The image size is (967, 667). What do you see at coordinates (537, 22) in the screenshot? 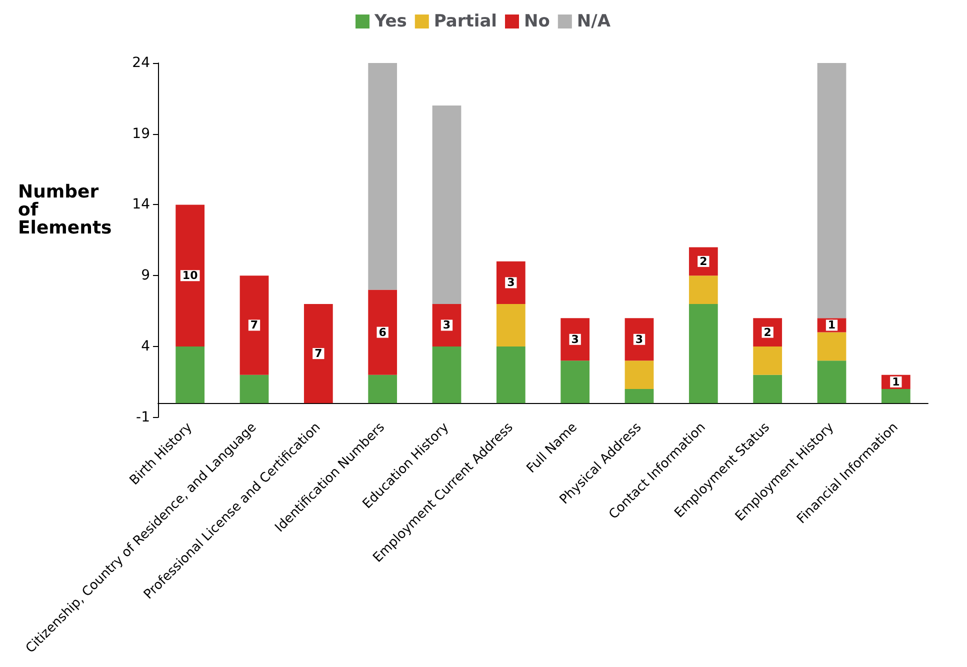
I see `legend-label: No` at bounding box center [537, 22].